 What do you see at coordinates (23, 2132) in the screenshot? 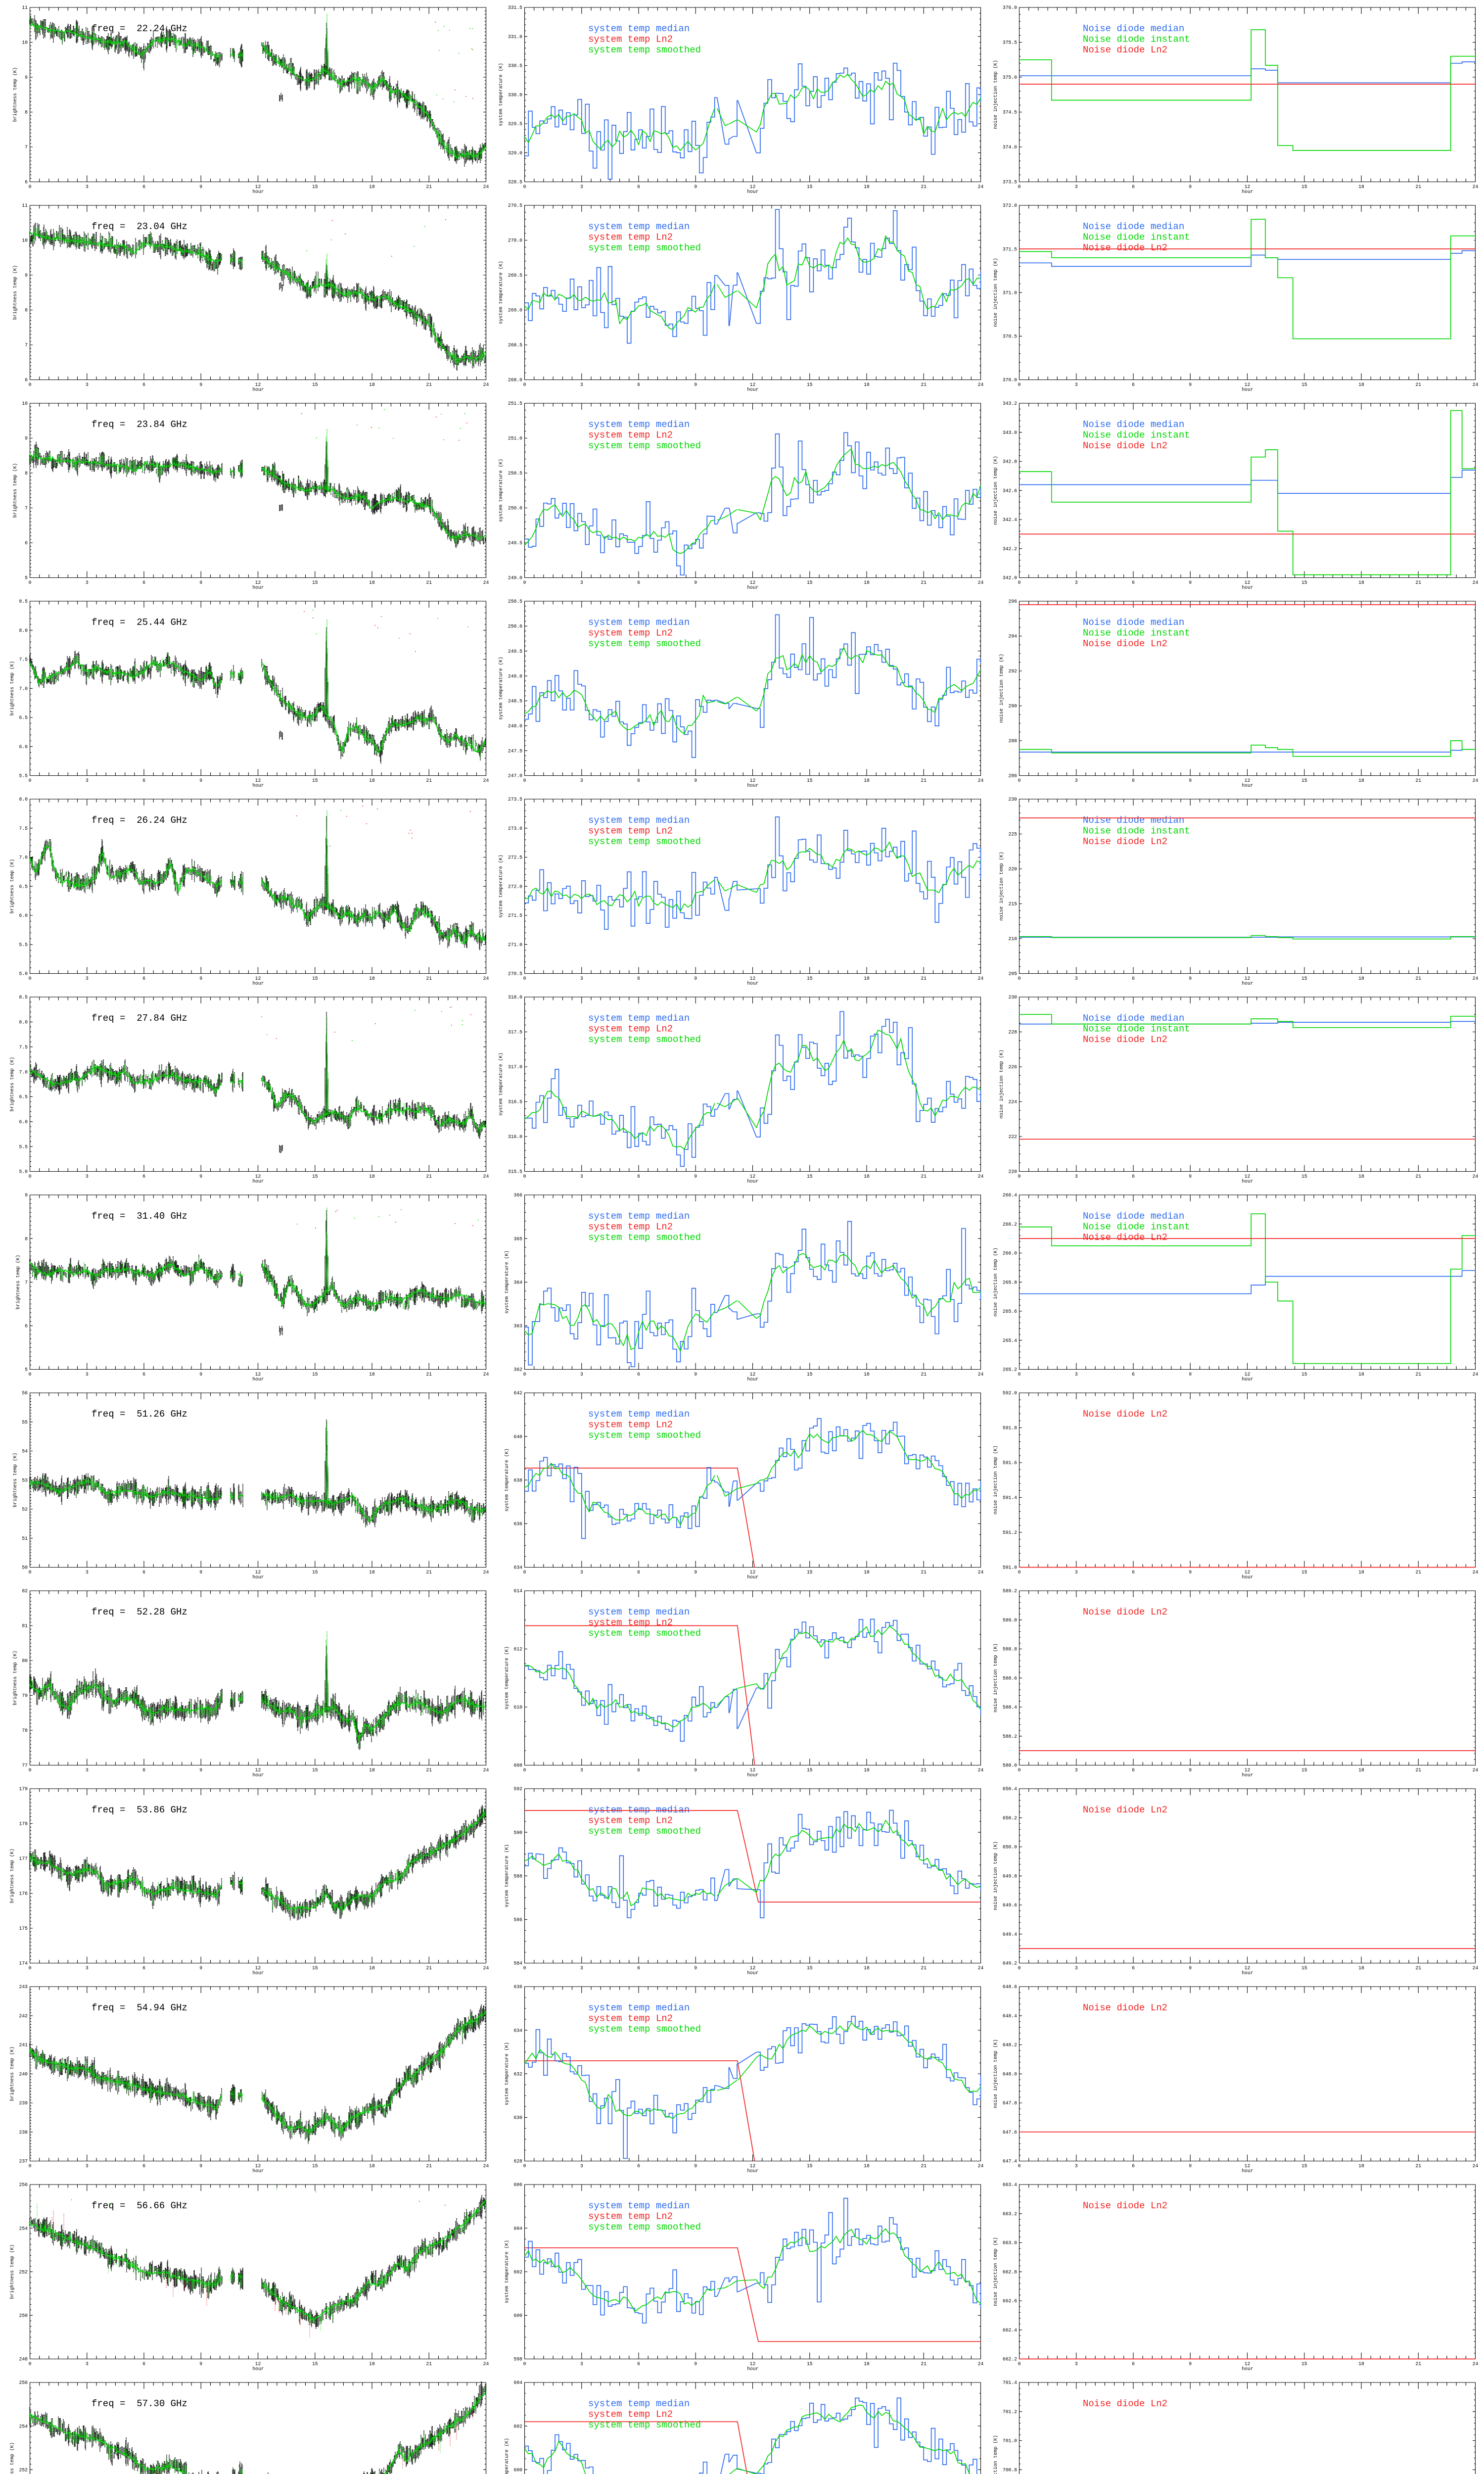
I see `svg-text: 238` at bounding box center [23, 2132].